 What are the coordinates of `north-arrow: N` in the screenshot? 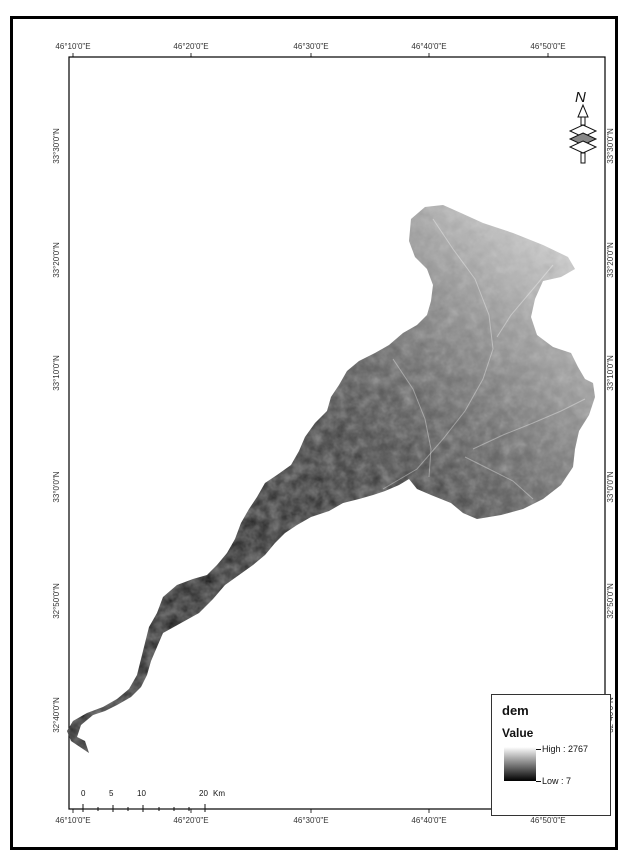 It's located at (583, 129).